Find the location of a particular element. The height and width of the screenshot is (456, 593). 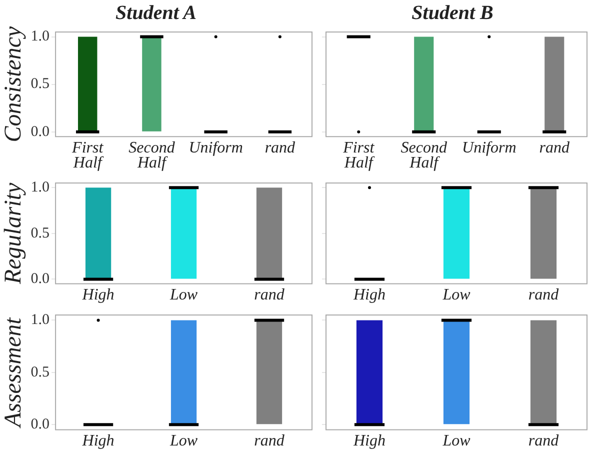

y-axis-title: Consistency is located at coordinates (13, 84).